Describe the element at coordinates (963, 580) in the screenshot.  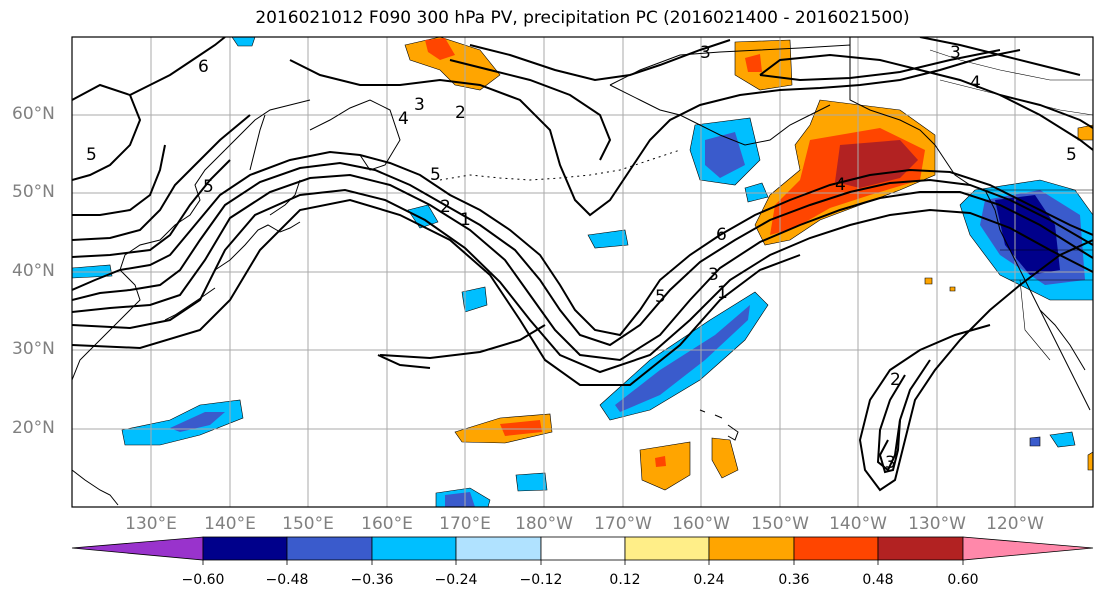
I see `colorbar-tick-label: 0.60` at that location.